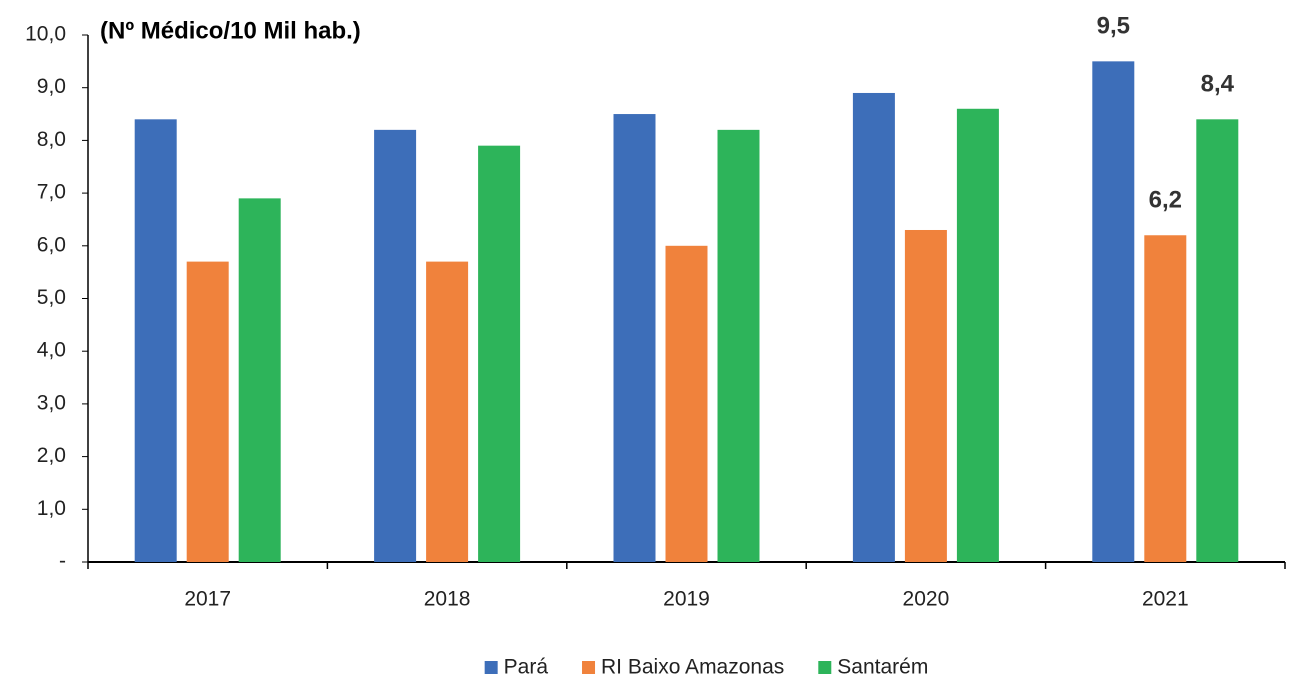 Image resolution: width=1289 pixels, height=680 pixels. I want to click on y-tick-label: 8,0, so click(51, 139).